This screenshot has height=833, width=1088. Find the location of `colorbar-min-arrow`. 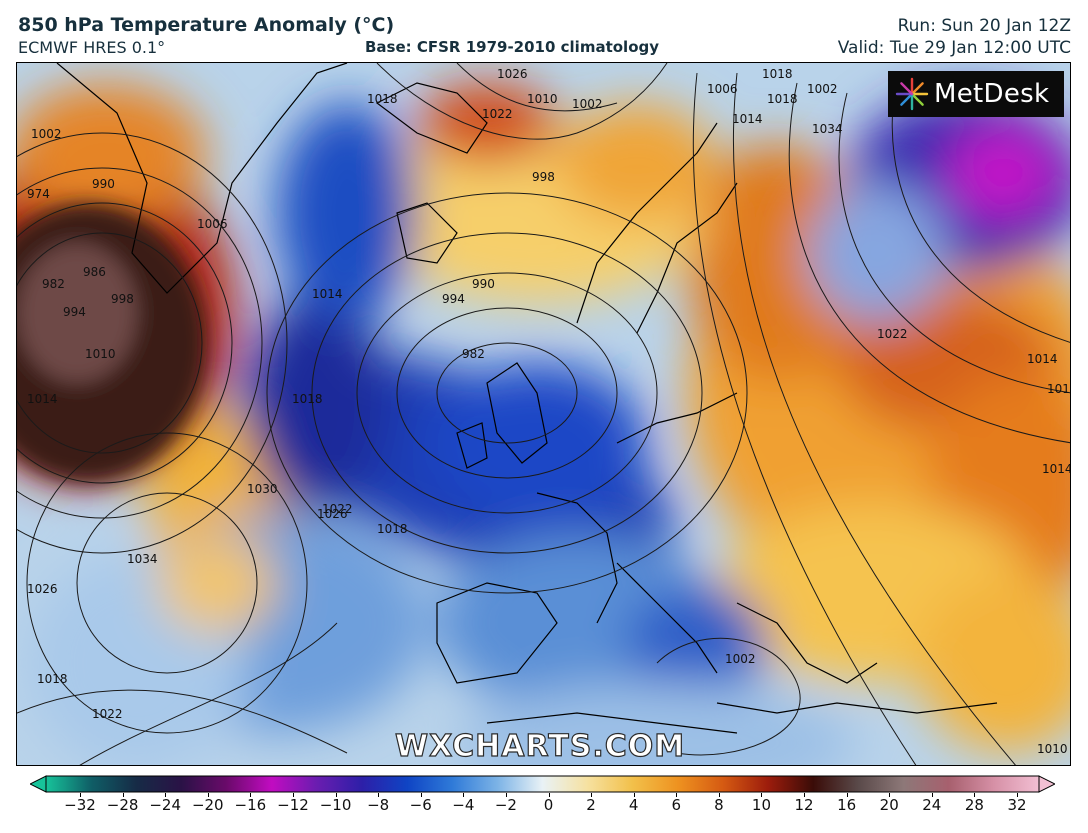

colorbar-min-arrow is located at coordinates (38, 784).